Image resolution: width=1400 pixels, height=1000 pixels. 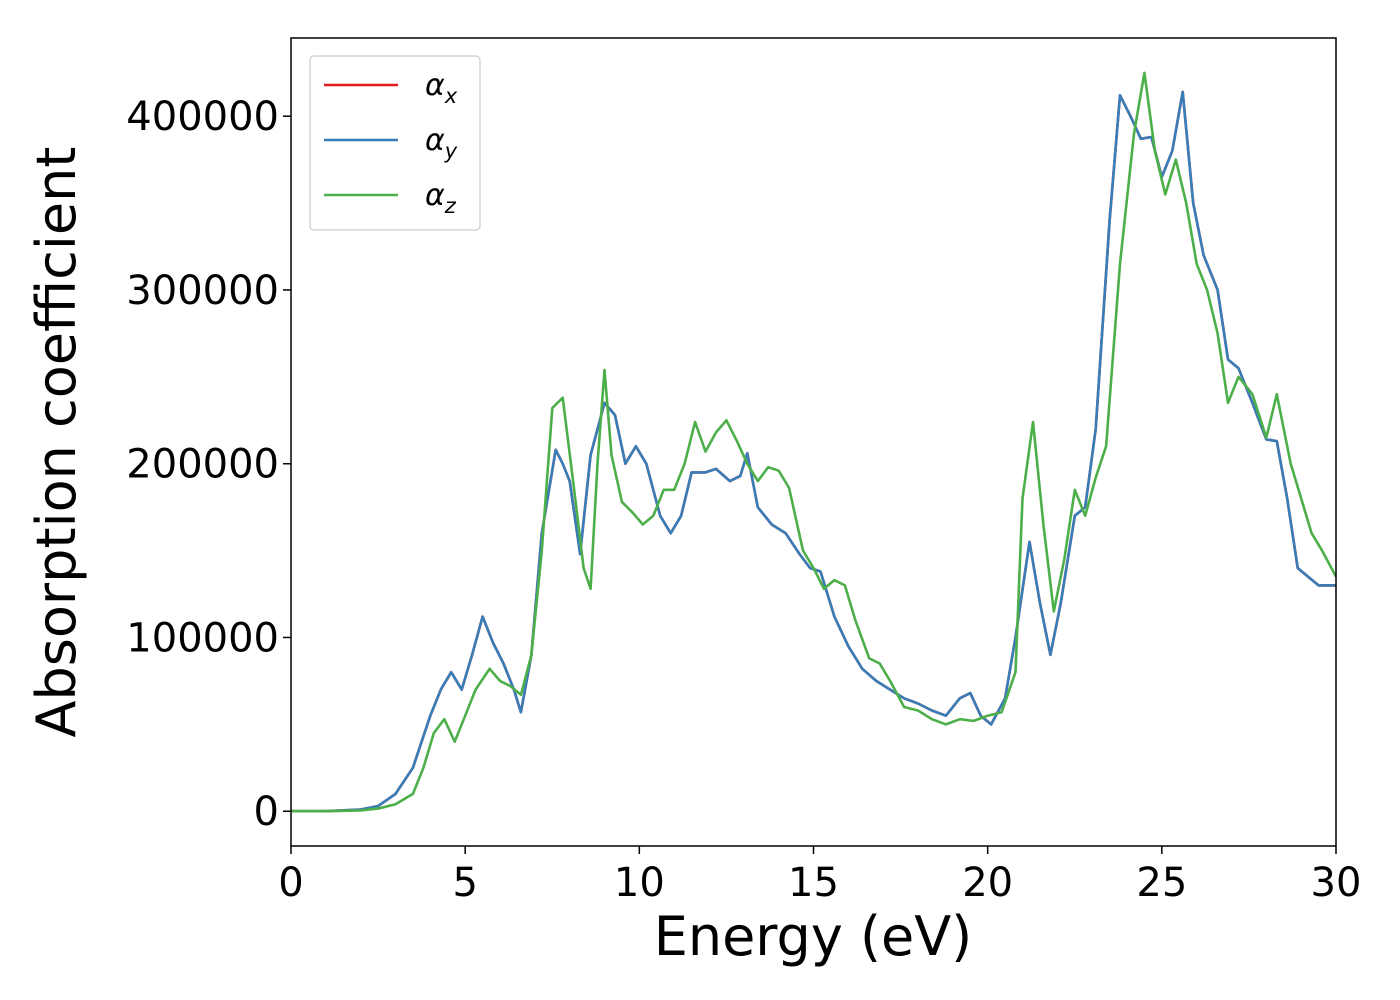 I want to click on x-tick-label: 5, so click(x=464, y=883).